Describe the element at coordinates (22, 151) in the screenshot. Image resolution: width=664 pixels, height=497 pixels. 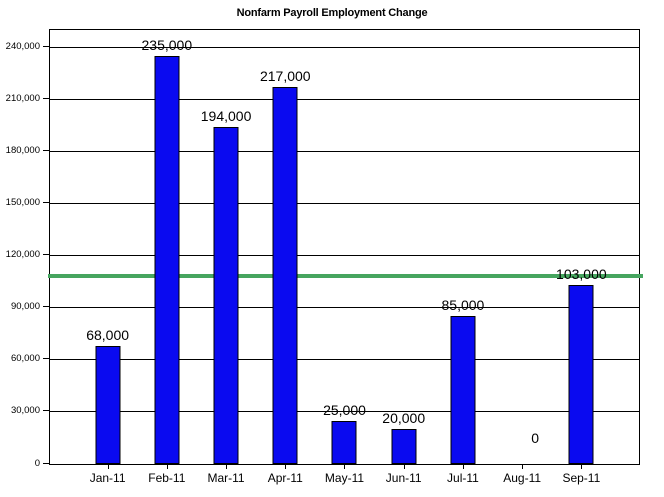
I see `y-axis-label: 180,000` at that location.